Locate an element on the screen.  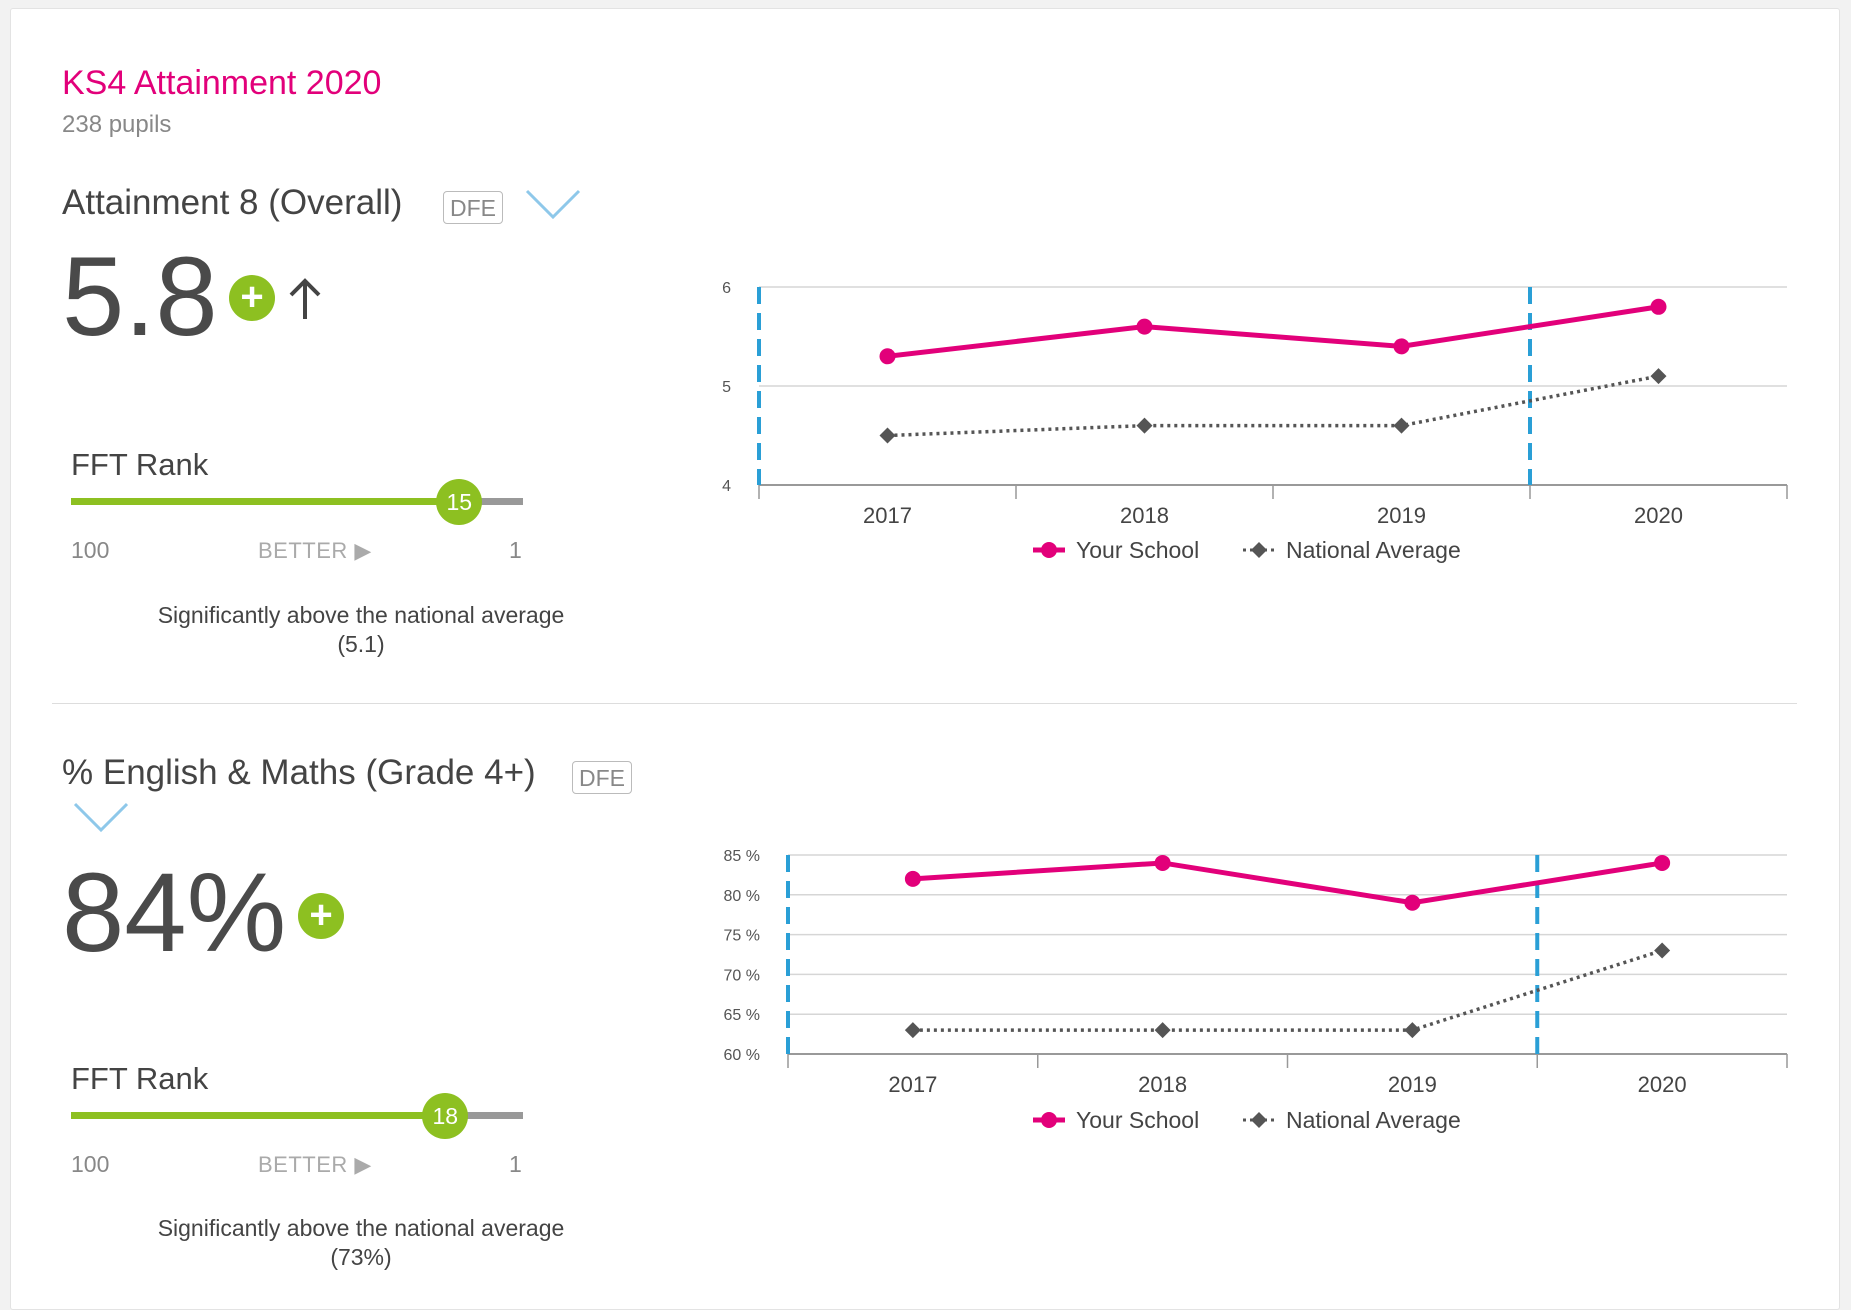
english-maths-value: 84% is located at coordinates (174, 912).